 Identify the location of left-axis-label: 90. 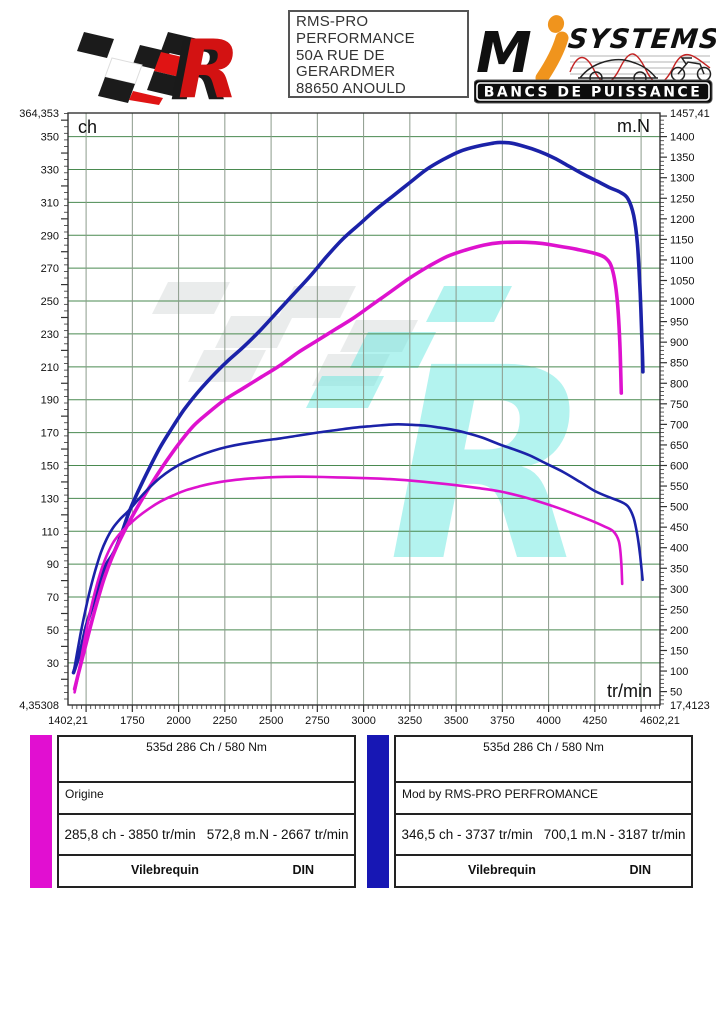
(53, 565).